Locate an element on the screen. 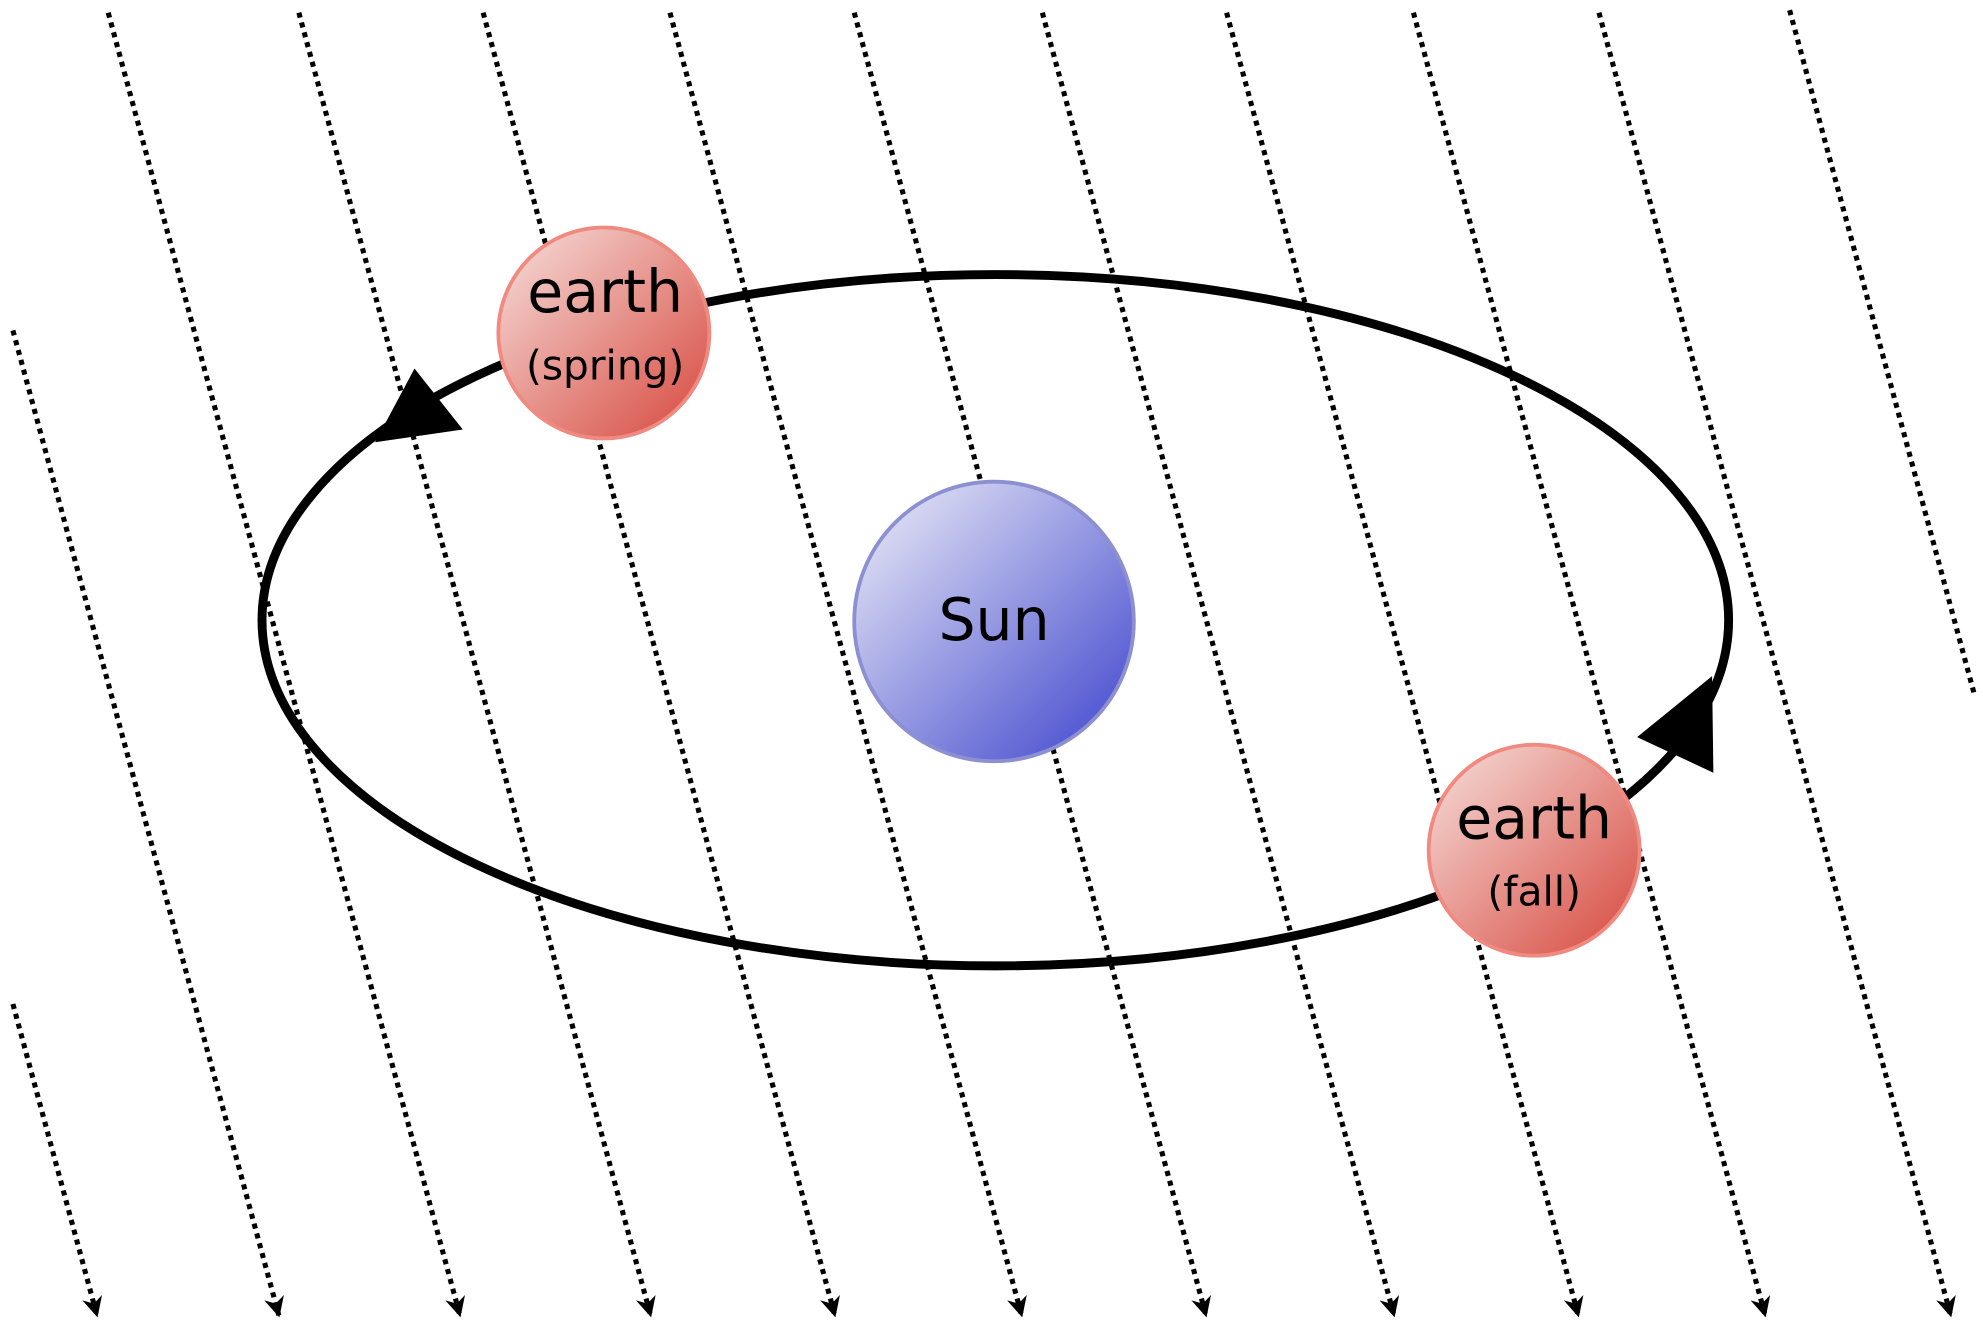  season-label: (spring) is located at coordinates (605, 366).